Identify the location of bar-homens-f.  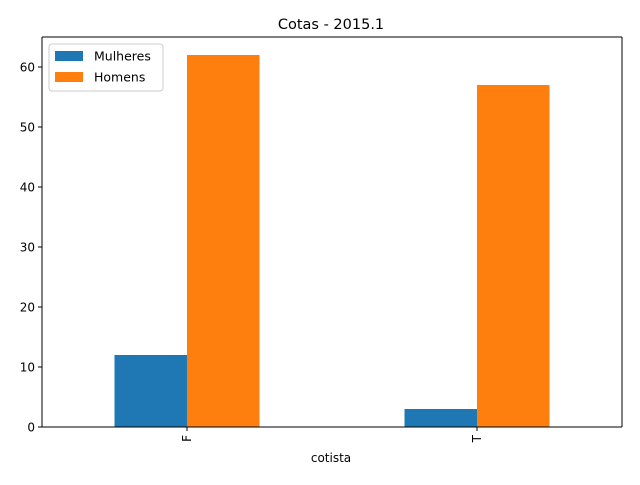
(223, 241).